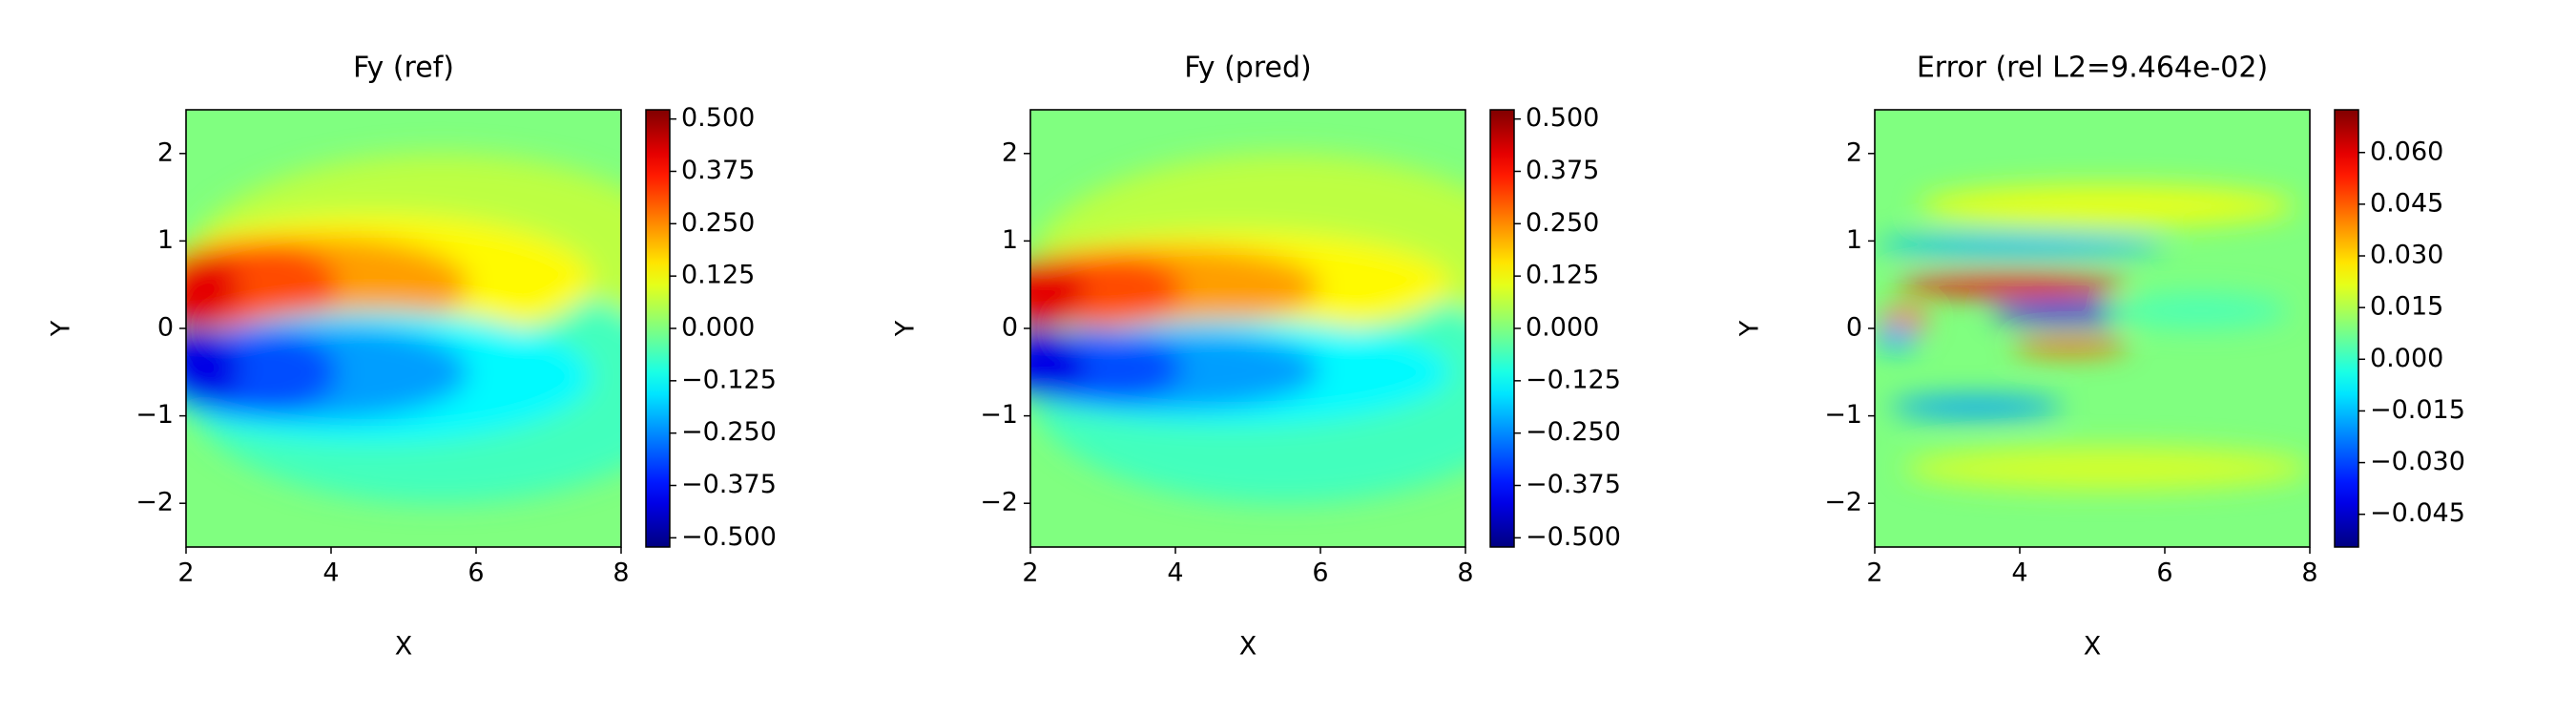  Describe the element at coordinates (2417, 513) in the screenshot. I see `colorbar-tick-label: −0.045` at that location.